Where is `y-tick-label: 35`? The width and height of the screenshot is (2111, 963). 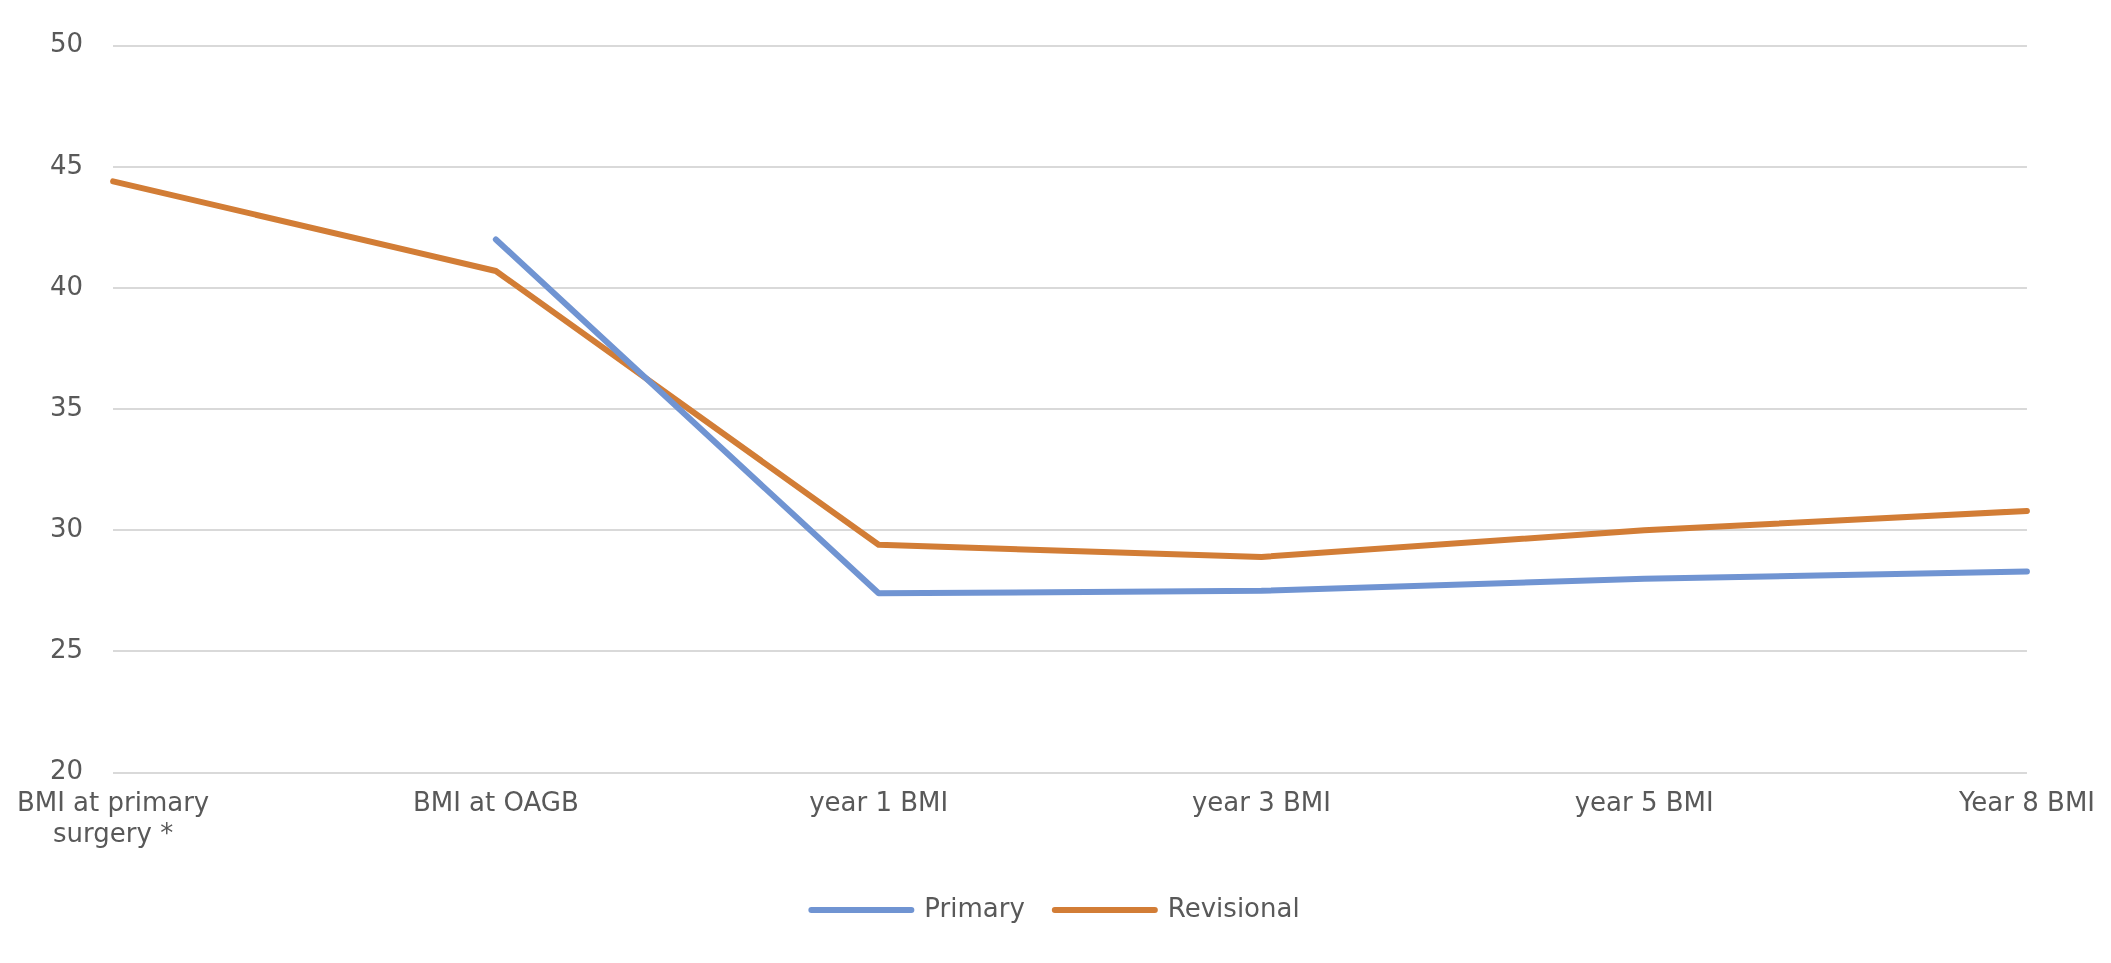
y-tick-label: 35 is located at coordinates (66, 406).